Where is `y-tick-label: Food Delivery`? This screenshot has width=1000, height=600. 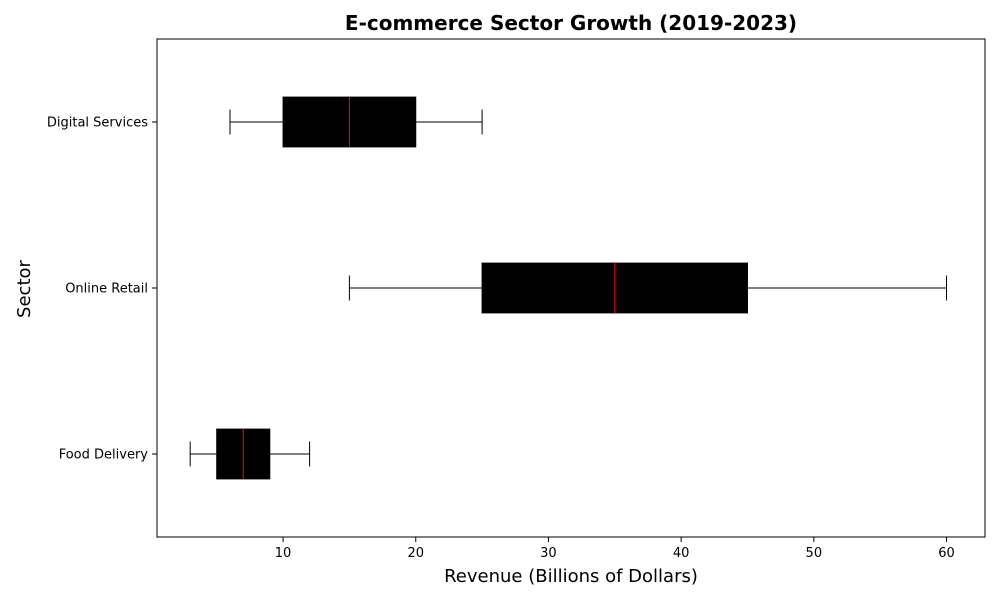 y-tick-label: Food Delivery is located at coordinates (104, 455).